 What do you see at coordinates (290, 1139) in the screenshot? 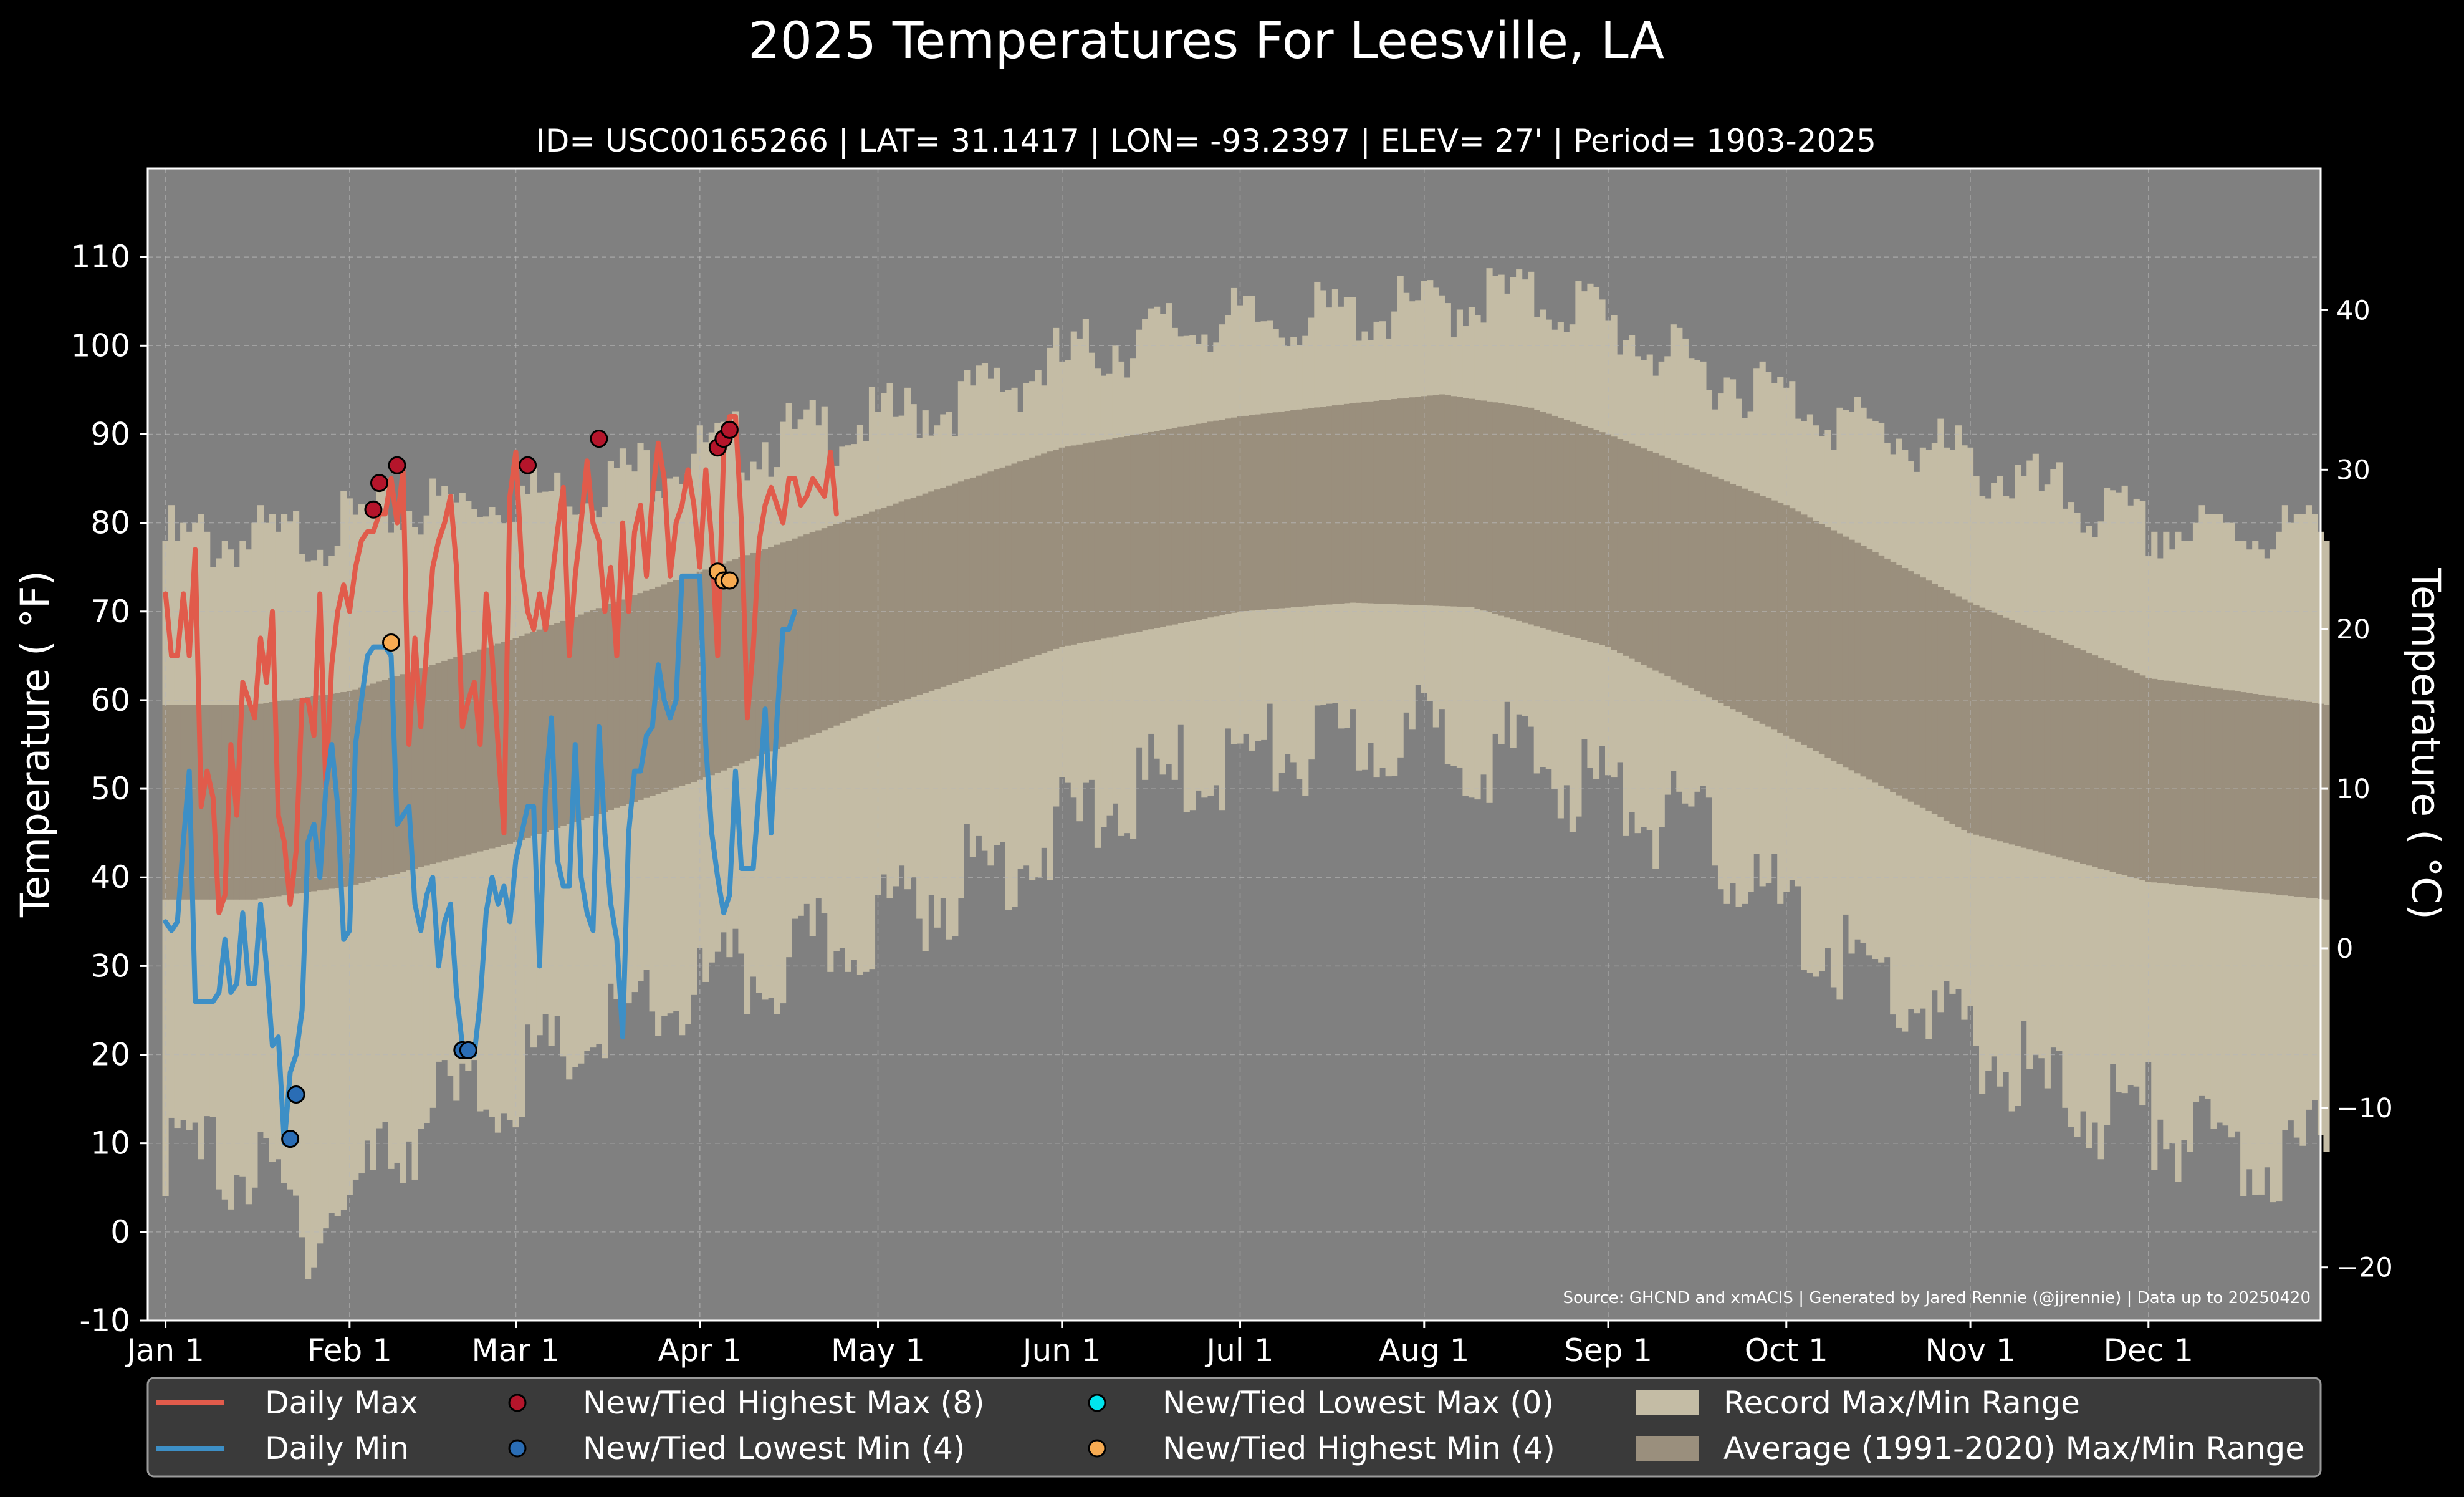
I see `lowest-min-marker` at bounding box center [290, 1139].